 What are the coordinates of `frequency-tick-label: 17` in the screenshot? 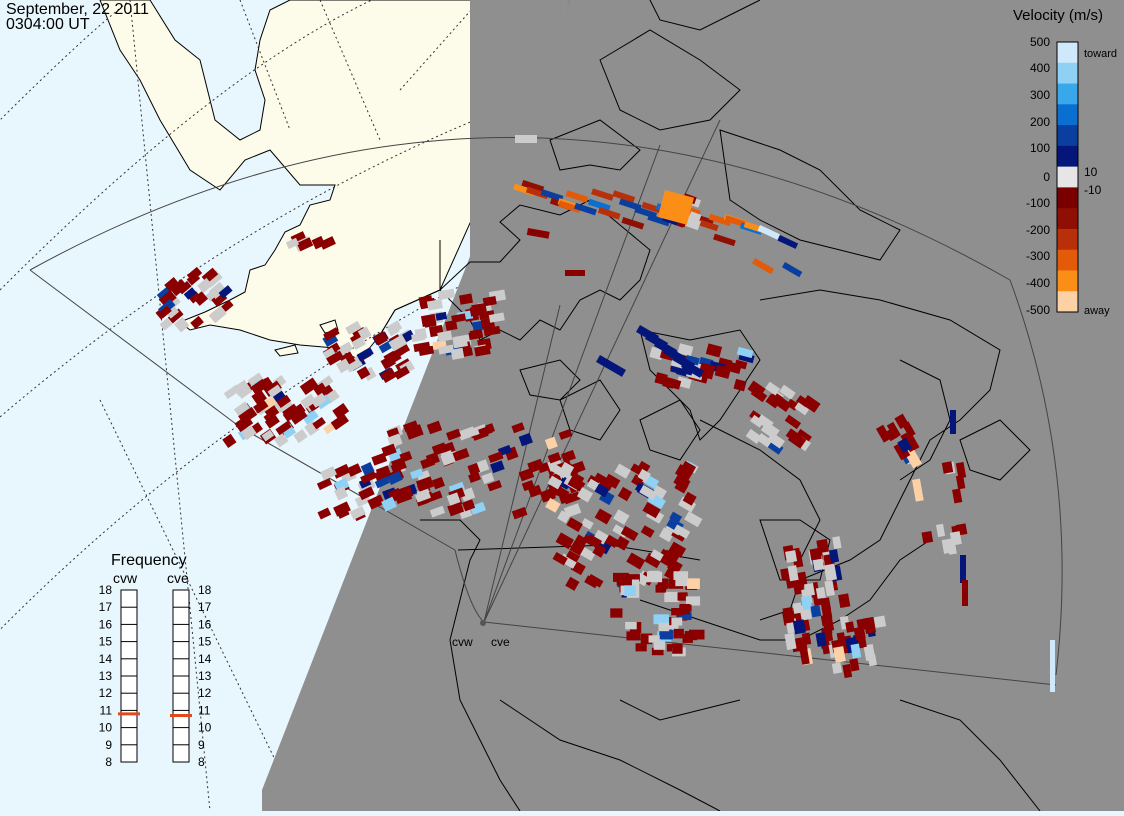 It's located at (205, 607).